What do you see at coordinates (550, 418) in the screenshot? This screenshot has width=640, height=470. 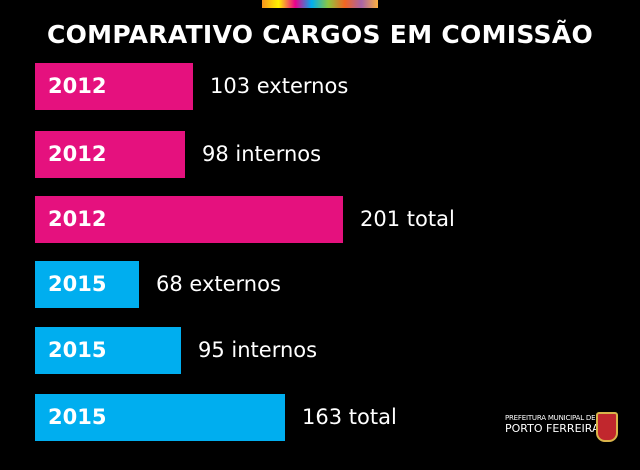 I see `logo-line1: PREFEITURA MUNICIPAL DE` at bounding box center [550, 418].